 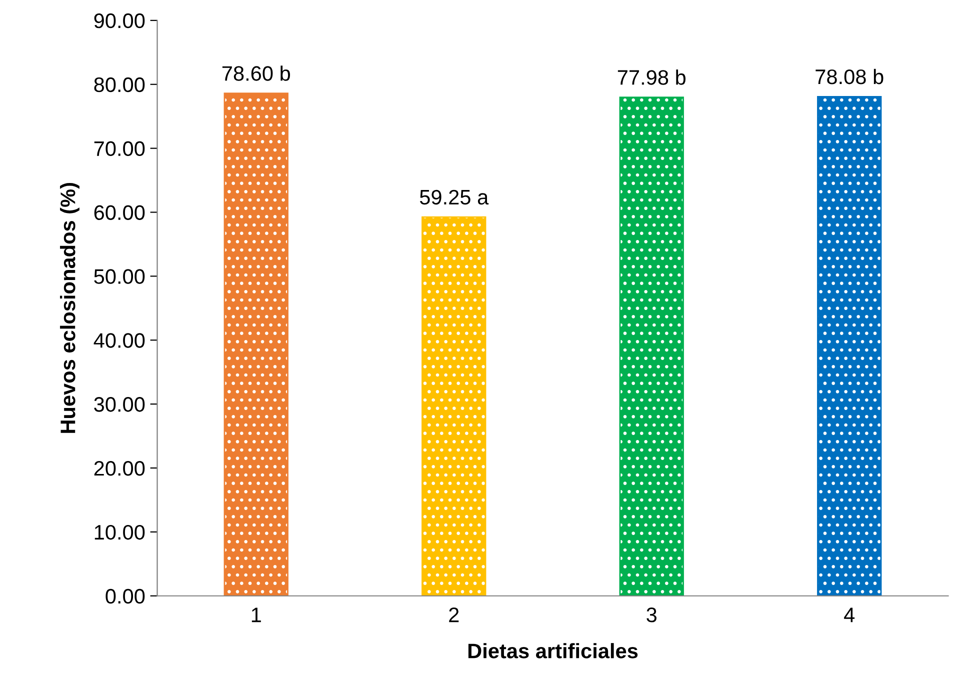 I want to click on x-tick-label: 1, so click(x=256, y=615).